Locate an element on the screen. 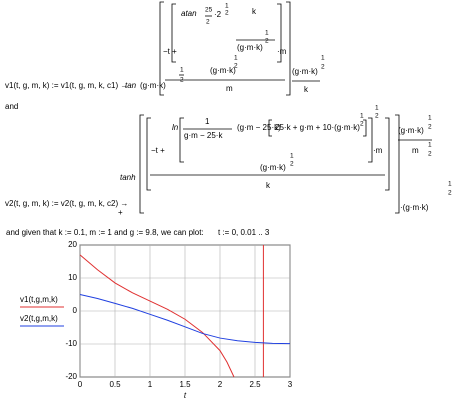  equation2-token: (g·m − 25·k) is located at coordinates (259, 127).